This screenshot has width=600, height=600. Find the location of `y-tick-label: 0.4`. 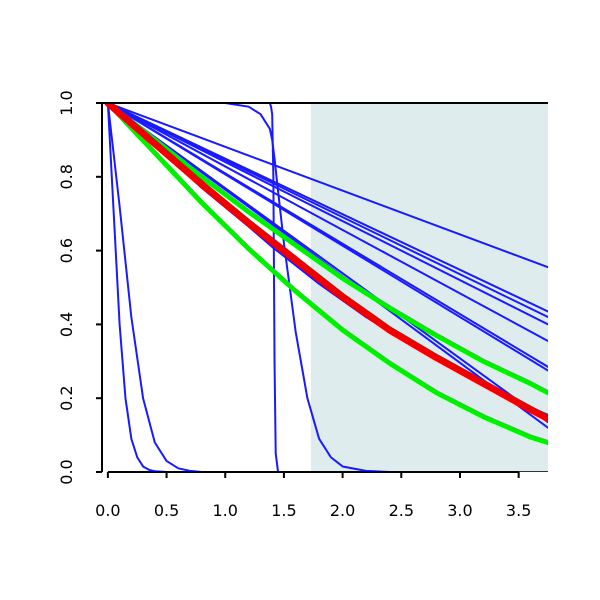

y-tick-label: 0.4 is located at coordinates (66, 324).